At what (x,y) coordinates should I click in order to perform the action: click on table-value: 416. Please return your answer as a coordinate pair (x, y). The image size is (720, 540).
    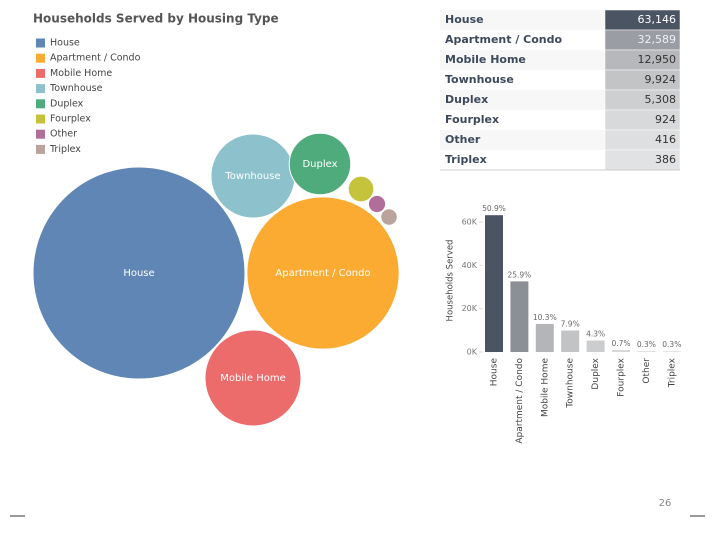
    Looking at the image, I should click on (665, 139).